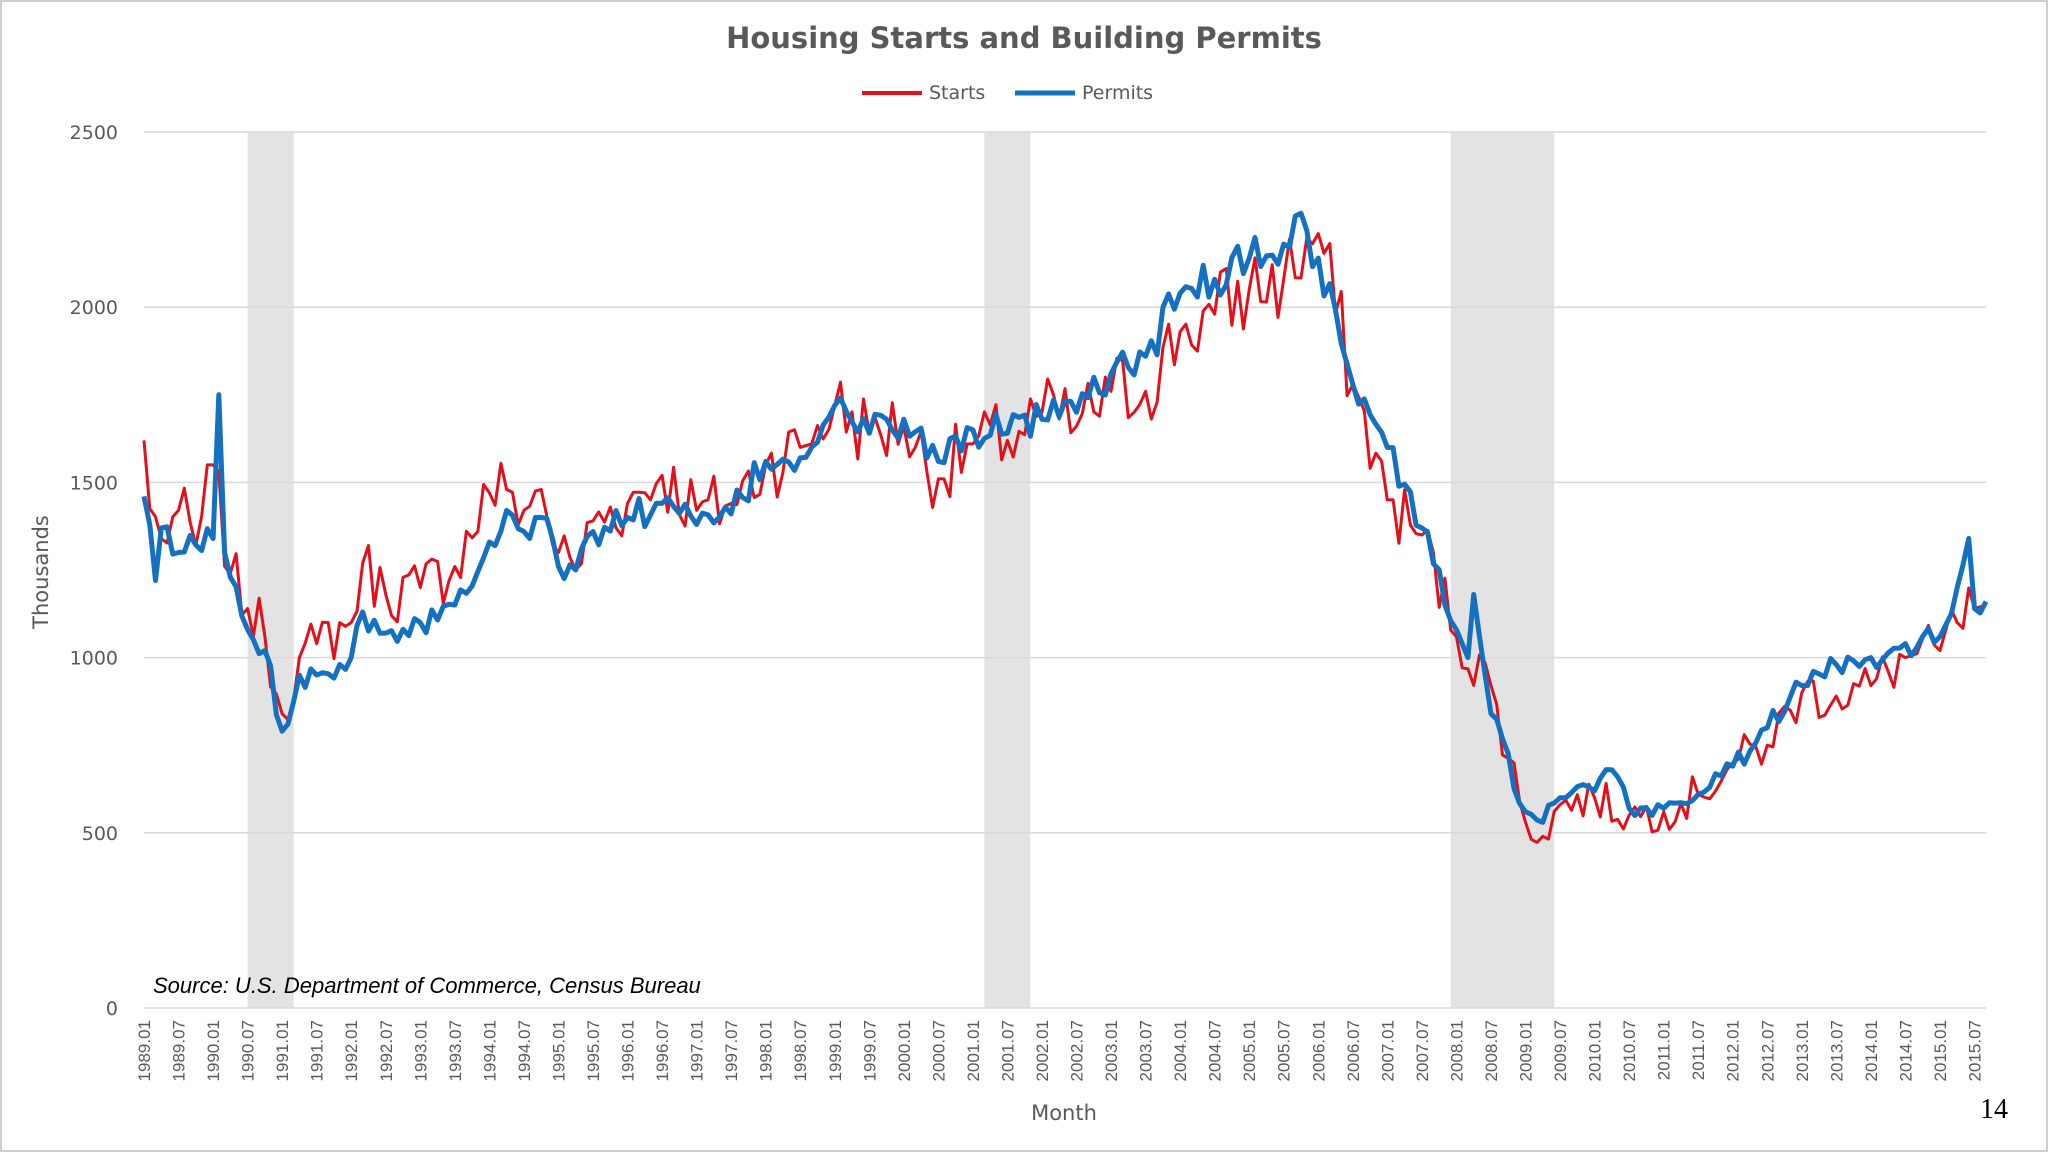  Describe the element at coordinates (1940, 1050) in the screenshot. I see `x-tick-label: 2015.01` at that location.